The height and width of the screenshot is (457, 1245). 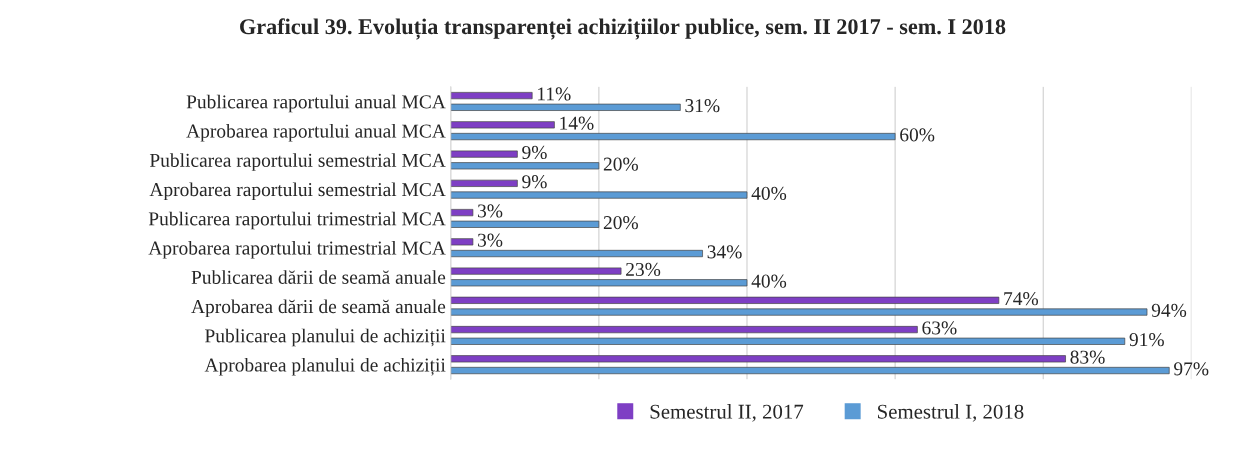 What do you see at coordinates (297, 249) in the screenshot?
I see `y-tick-label: Aprobarea raportului trimestrial MCA` at bounding box center [297, 249].